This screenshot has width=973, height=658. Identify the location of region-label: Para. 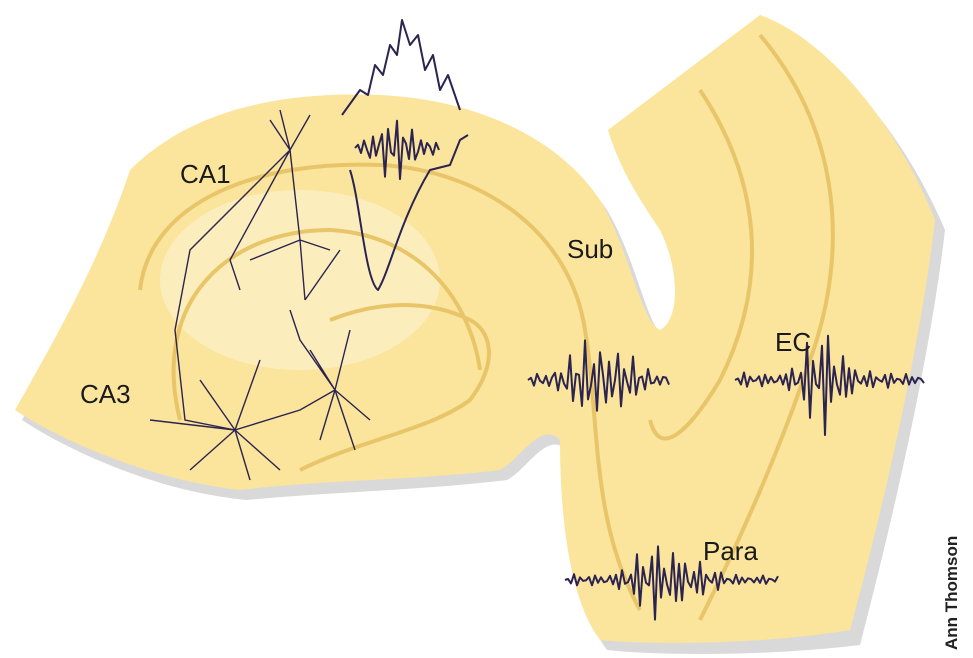
(730, 551).